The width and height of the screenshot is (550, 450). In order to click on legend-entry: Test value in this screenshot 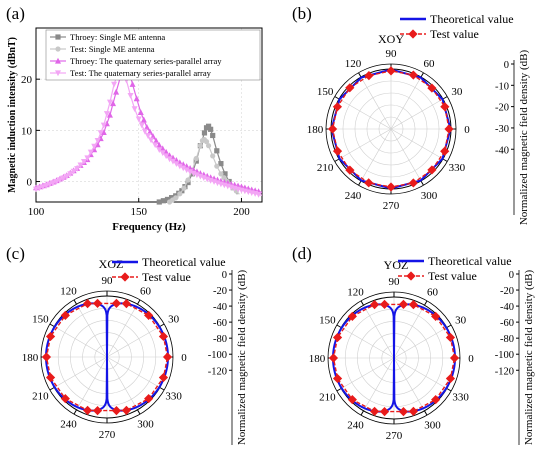, I will do `click(454, 34)`.